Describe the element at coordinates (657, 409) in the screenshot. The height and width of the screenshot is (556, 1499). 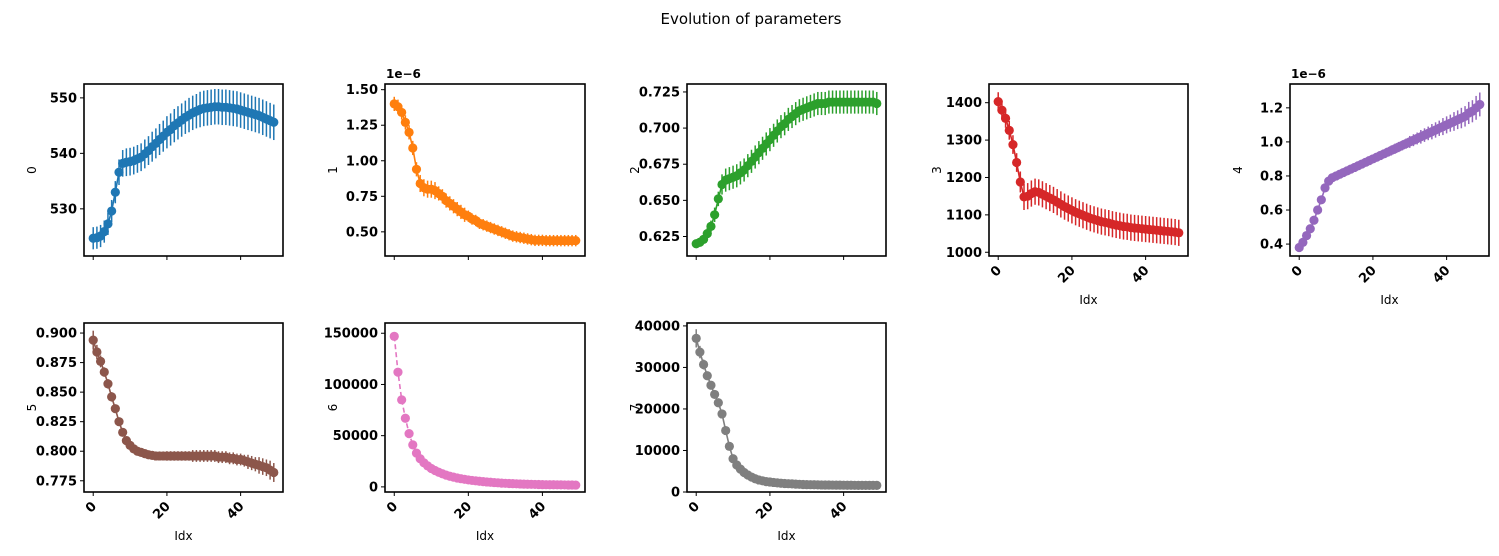
I see `y-tick-label: 20000` at that location.